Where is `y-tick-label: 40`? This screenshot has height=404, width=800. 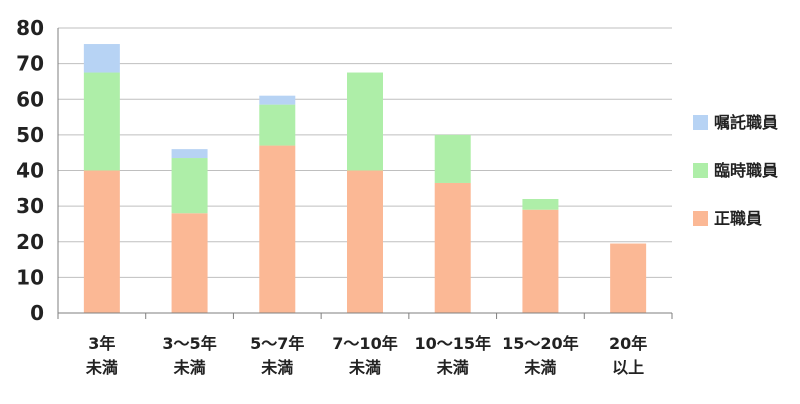
y-tick-label: 40 is located at coordinates (30, 171).